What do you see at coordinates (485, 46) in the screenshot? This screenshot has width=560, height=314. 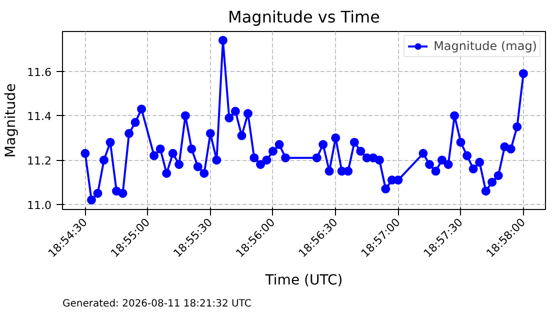 I see `legend-label: Magnitude (mag)` at bounding box center [485, 46].